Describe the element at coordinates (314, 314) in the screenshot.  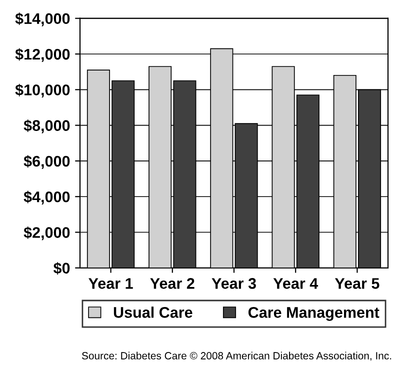
I see `legend-label: Care Management` at that location.